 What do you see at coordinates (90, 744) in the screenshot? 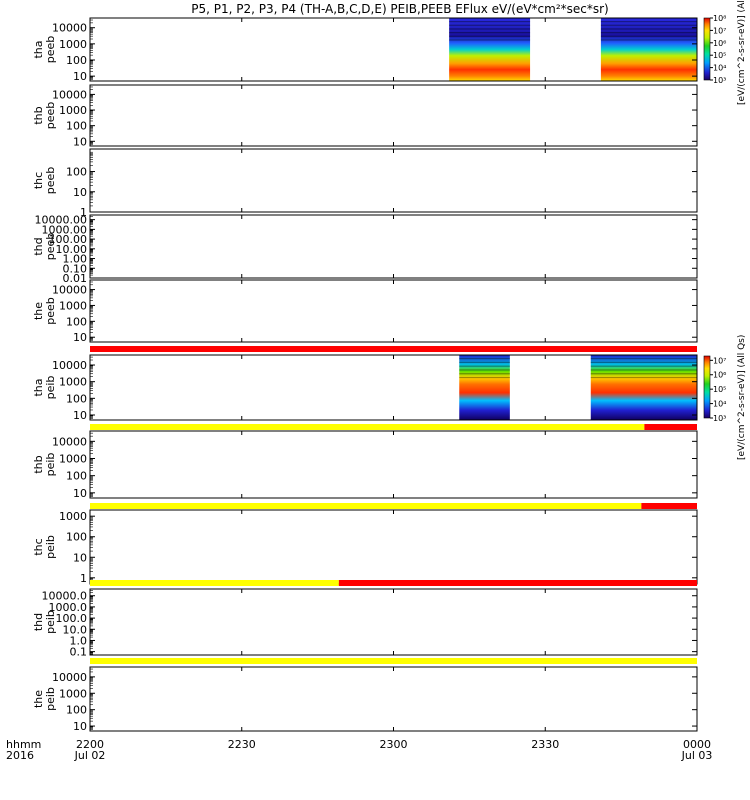
I see `x-tick-label: 2200` at bounding box center [90, 744].